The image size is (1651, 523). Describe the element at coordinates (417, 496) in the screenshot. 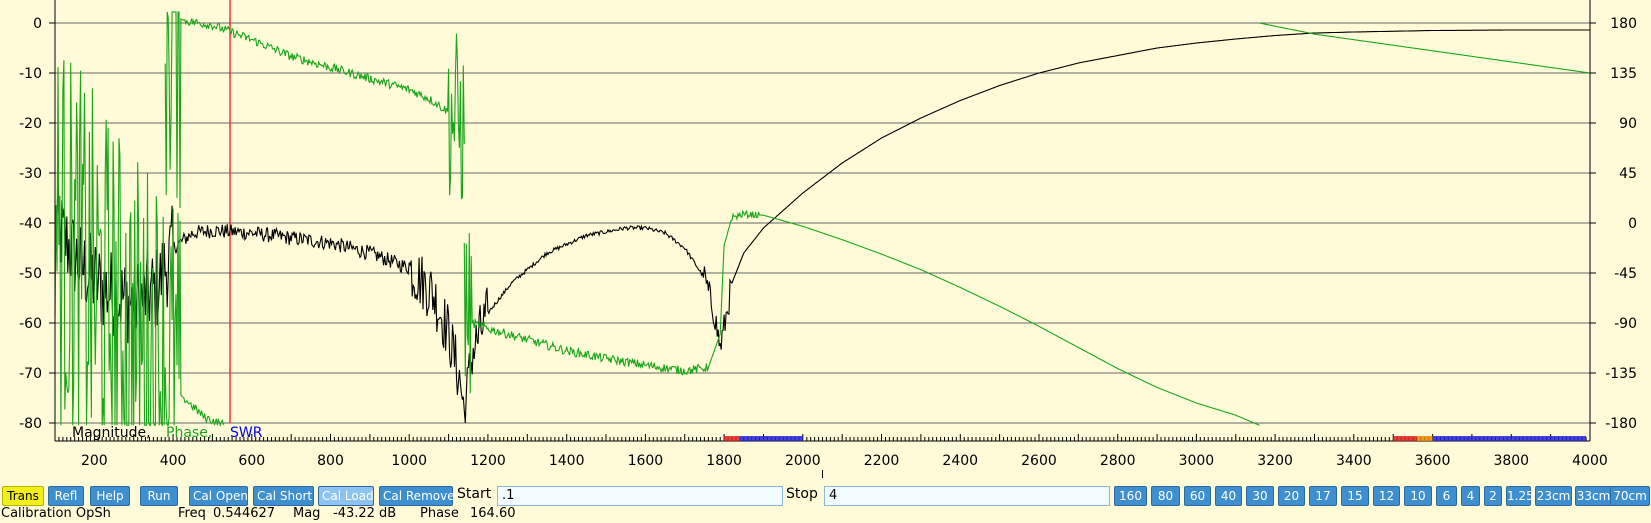

I see `cal-remove-button: Cal Remove` at that location.